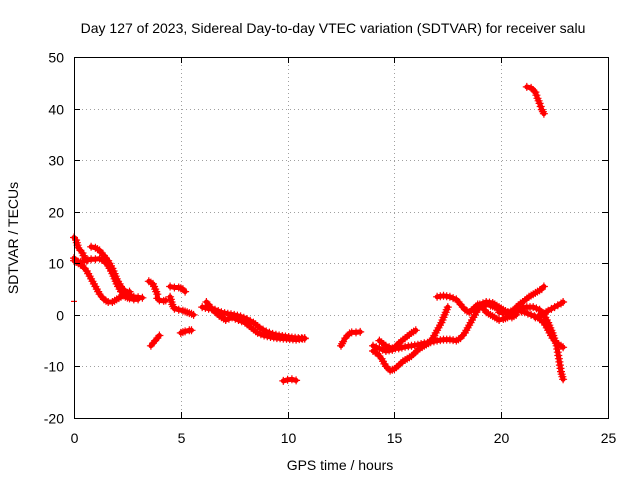  Describe the element at coordinates (255, 321) in the screenshot. I see `series-s11` at that location.